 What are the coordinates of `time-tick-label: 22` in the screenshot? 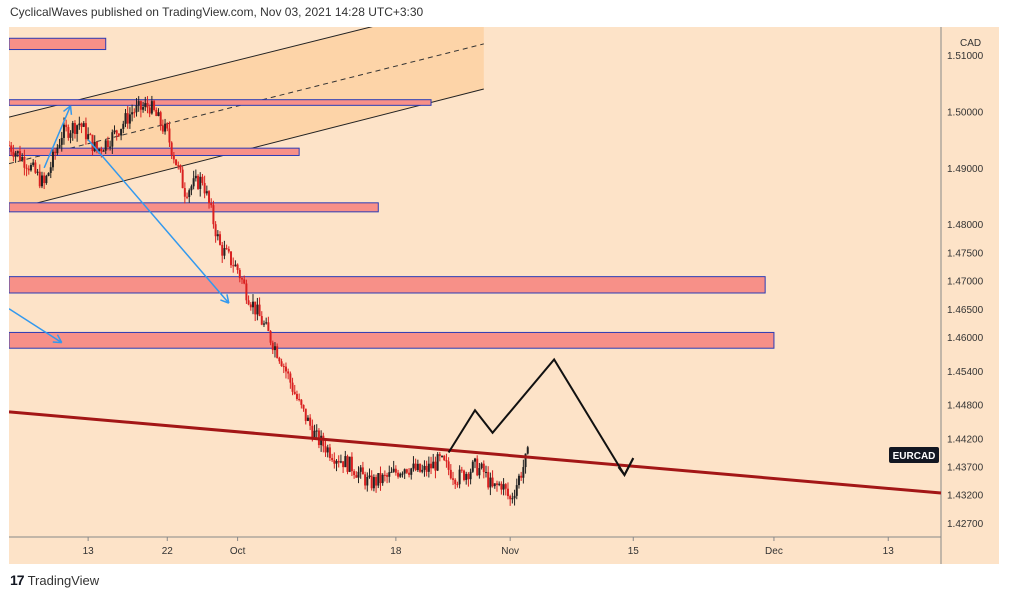 It's located at (168, 551).